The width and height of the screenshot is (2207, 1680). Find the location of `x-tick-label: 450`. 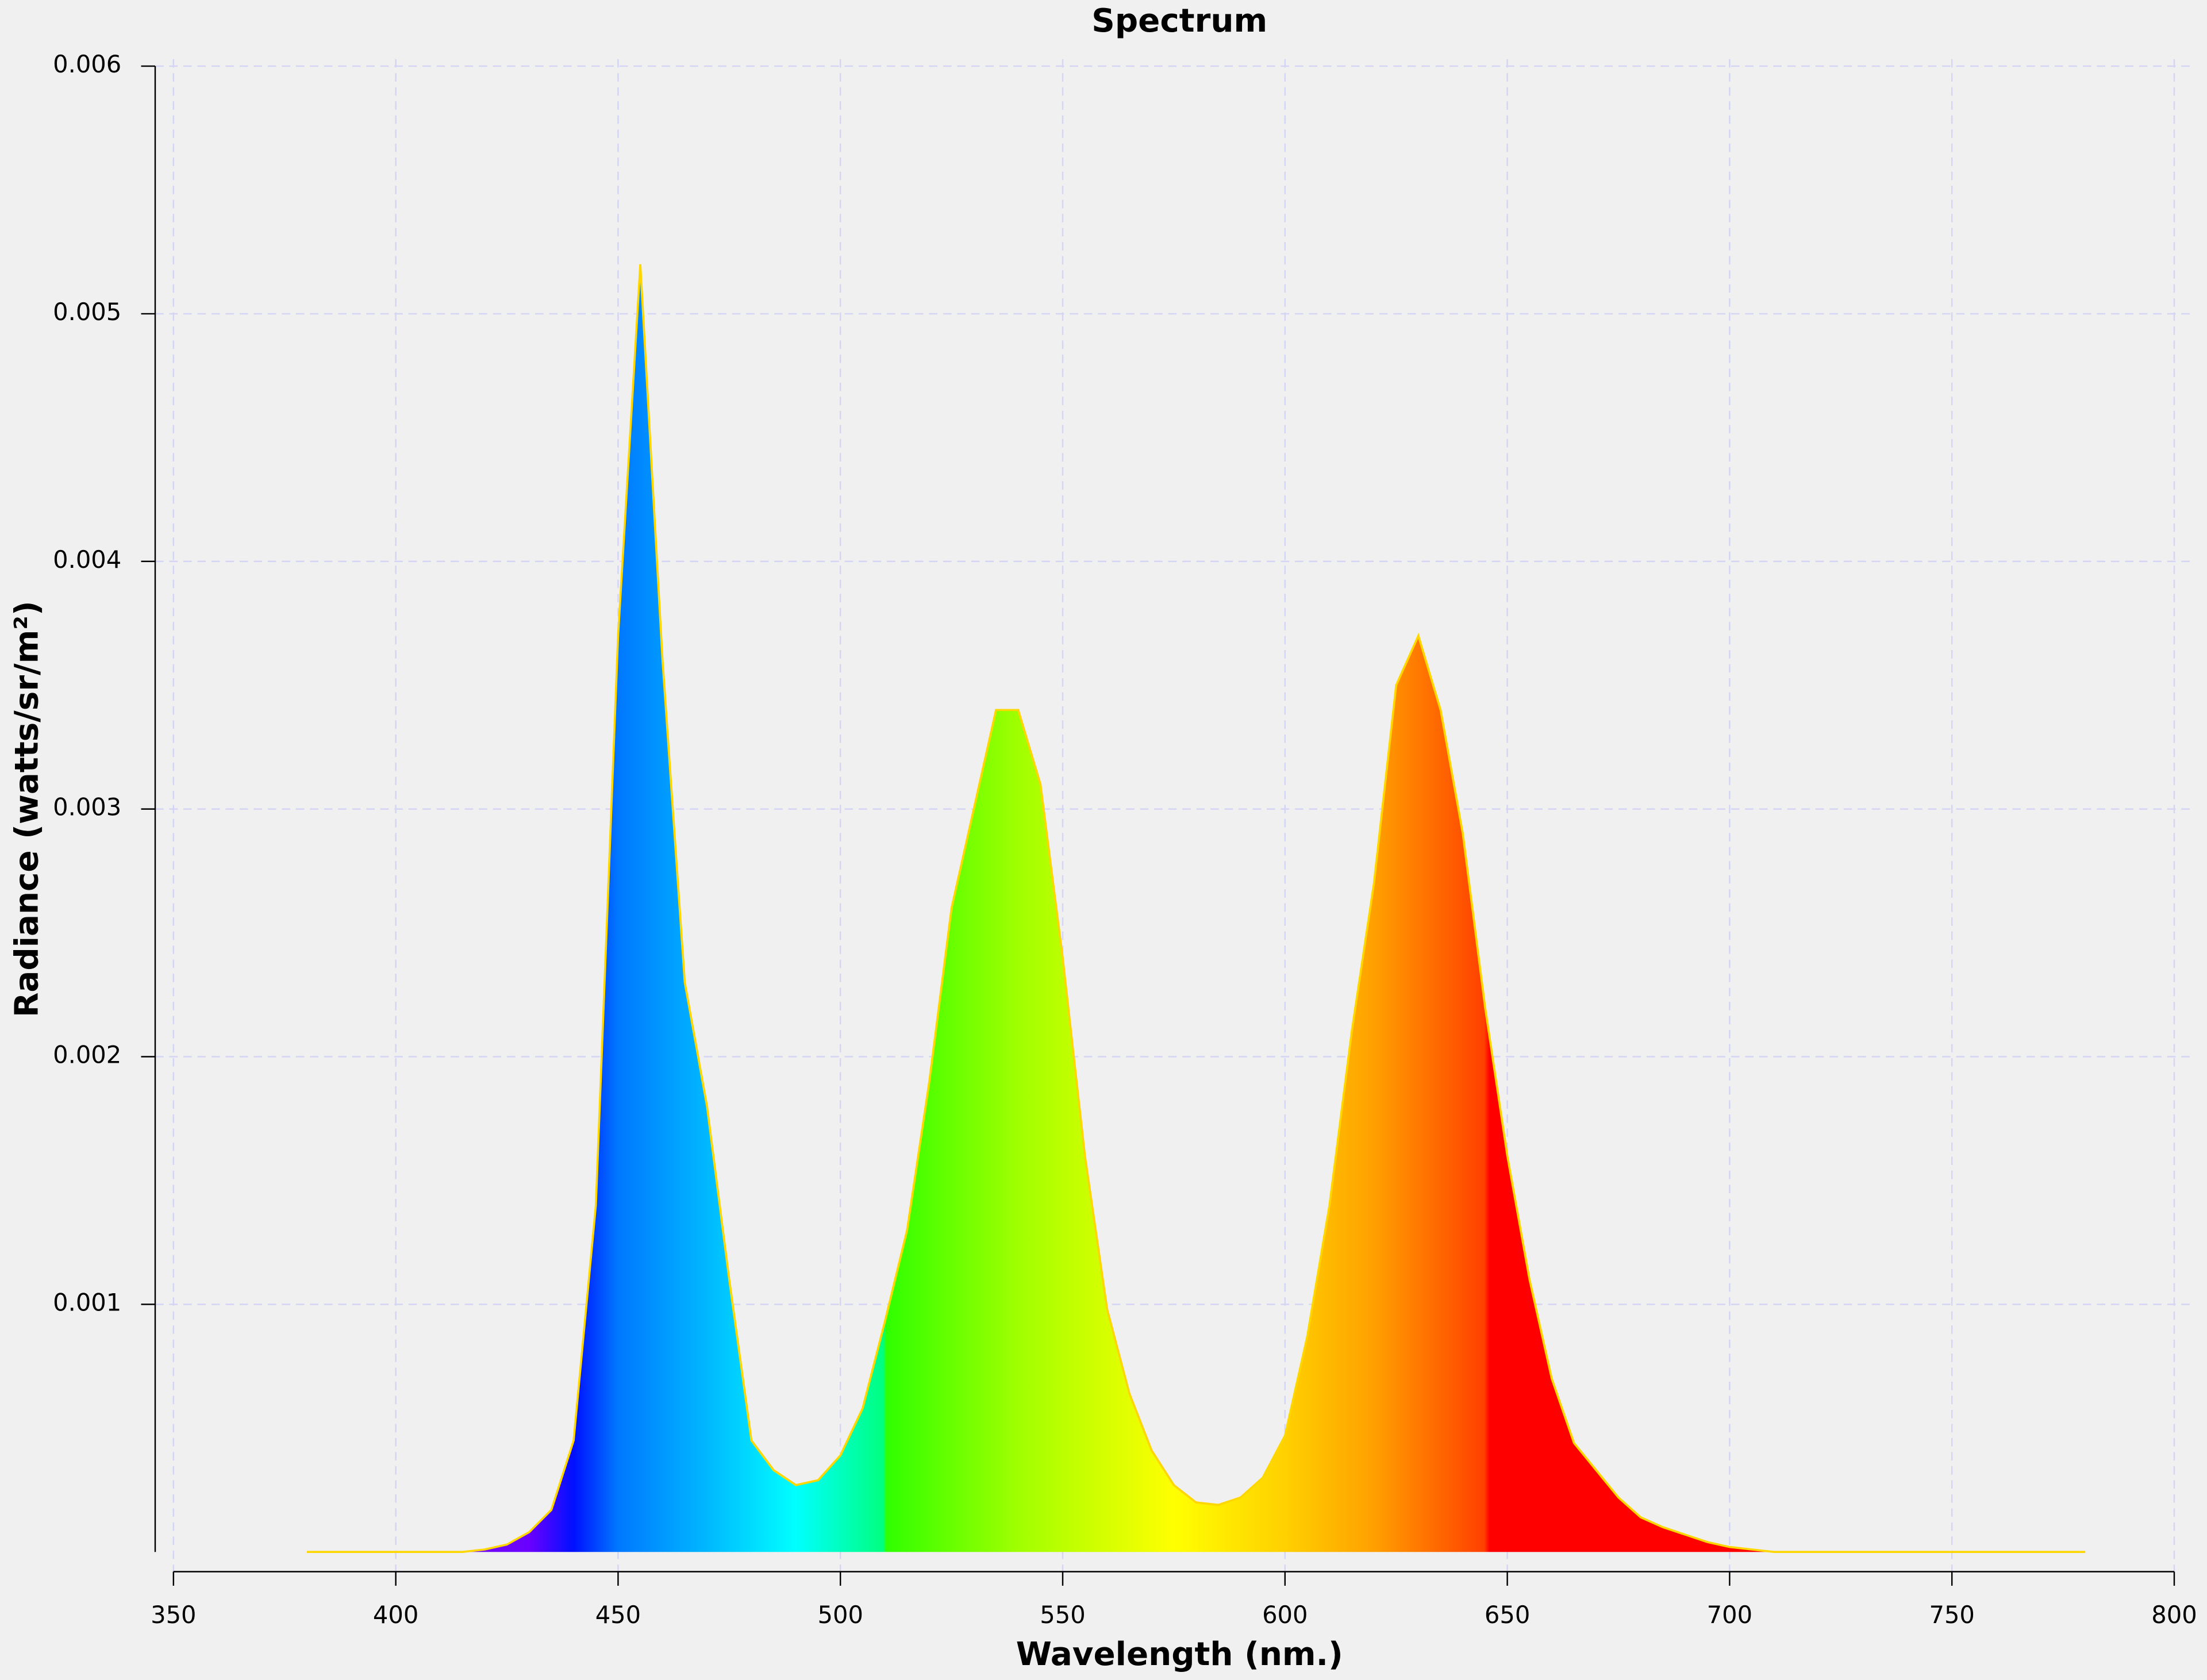

x-tick-label: 450 is located at coordinates (618, 1615).